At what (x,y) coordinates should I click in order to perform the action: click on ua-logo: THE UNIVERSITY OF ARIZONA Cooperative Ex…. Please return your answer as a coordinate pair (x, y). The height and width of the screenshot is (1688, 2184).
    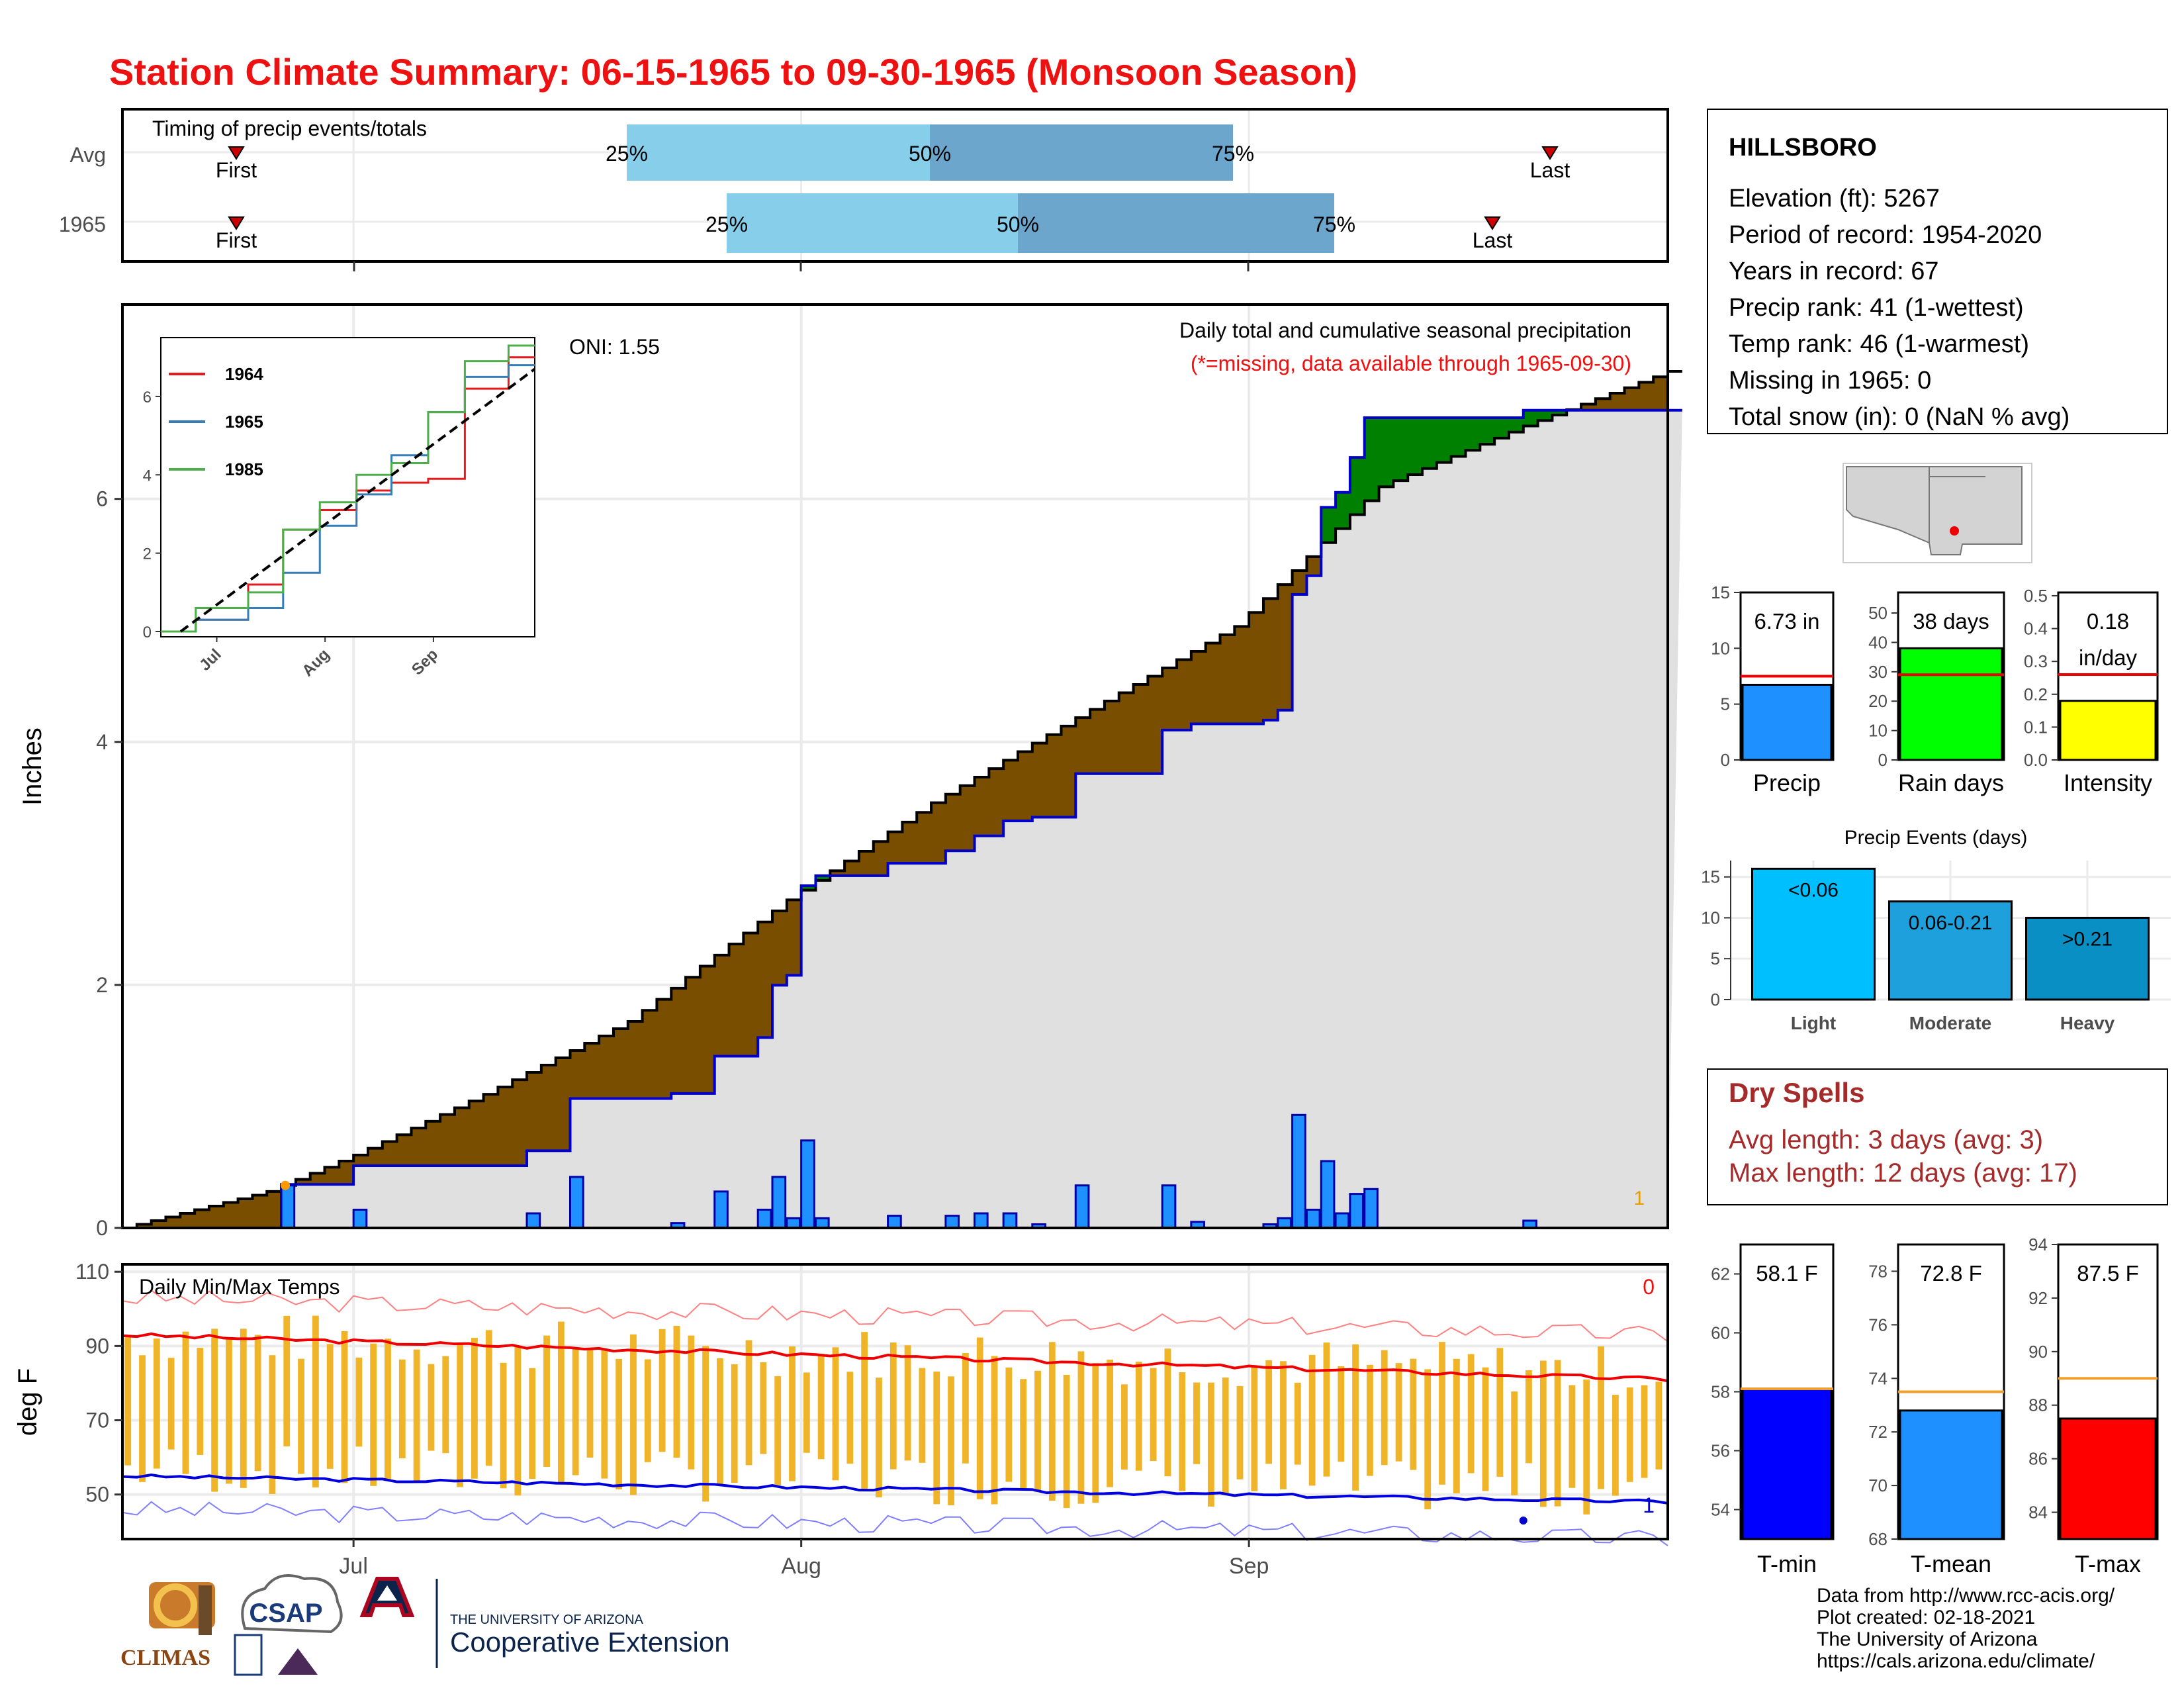
    Looking at the image, I should click on (544, 1622).